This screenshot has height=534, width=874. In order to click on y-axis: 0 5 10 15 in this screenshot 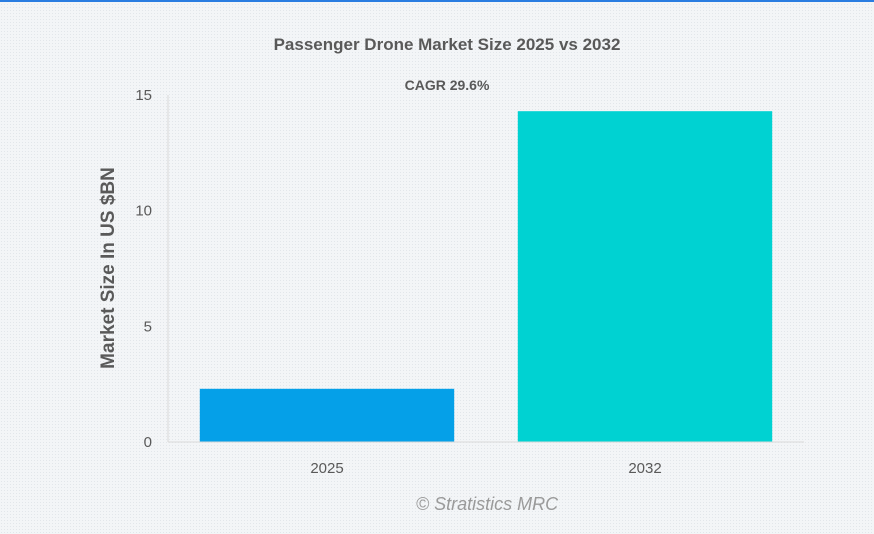, I will do `click(152, 269)`.